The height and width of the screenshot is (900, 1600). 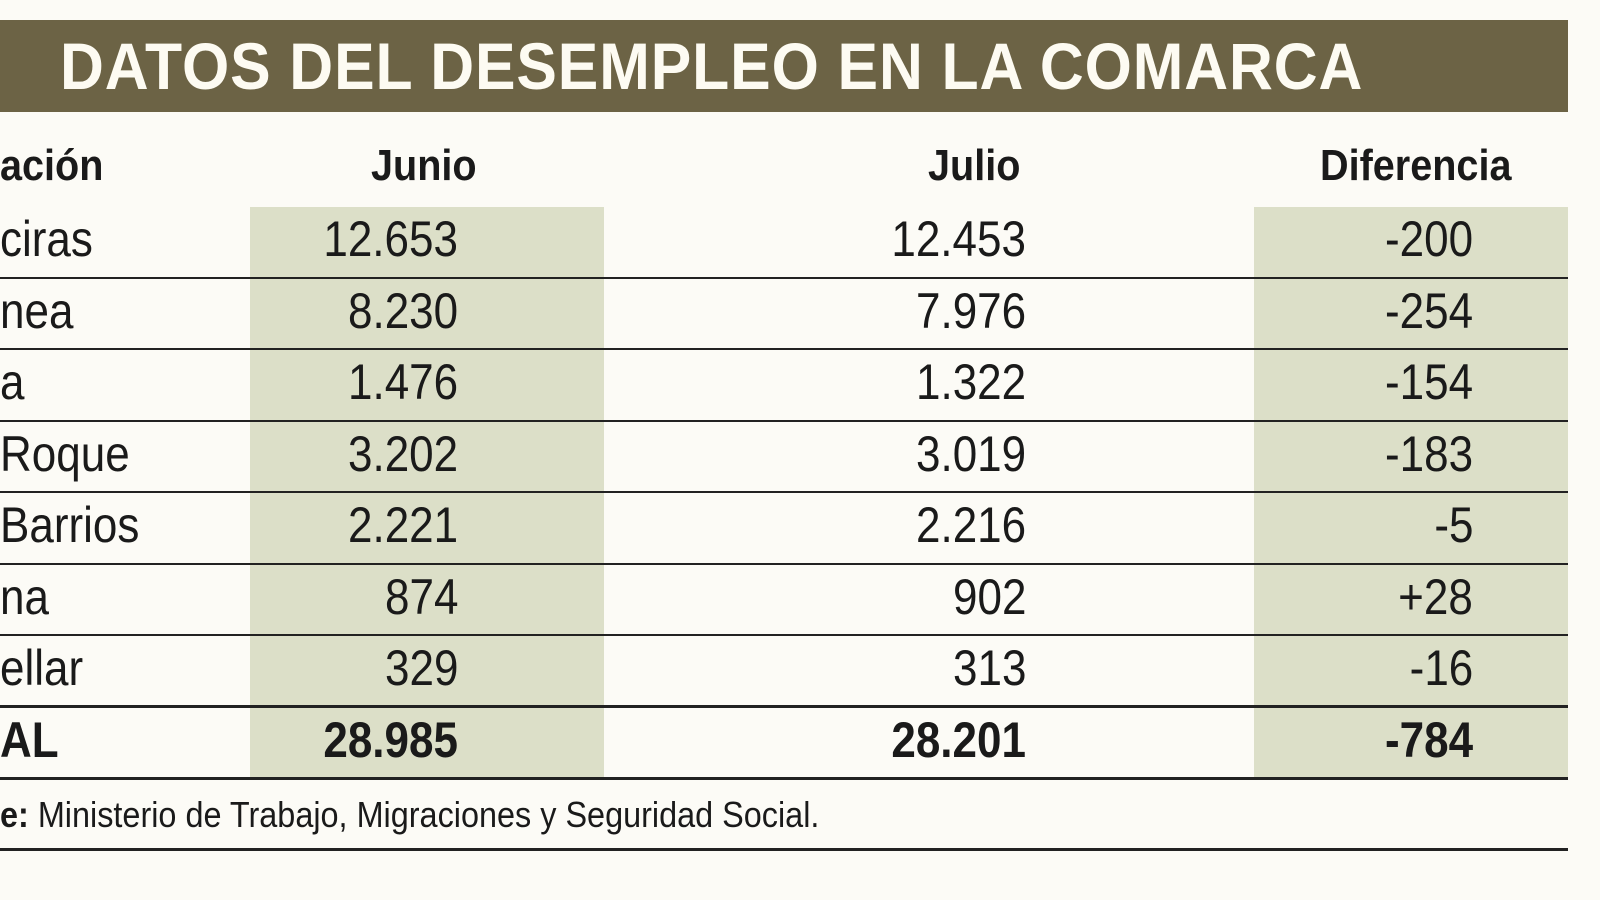 What do you see at coordinates (24, 597) in the screenshot?
I see `municipio-cell: na` at bounding box center [24, 597].